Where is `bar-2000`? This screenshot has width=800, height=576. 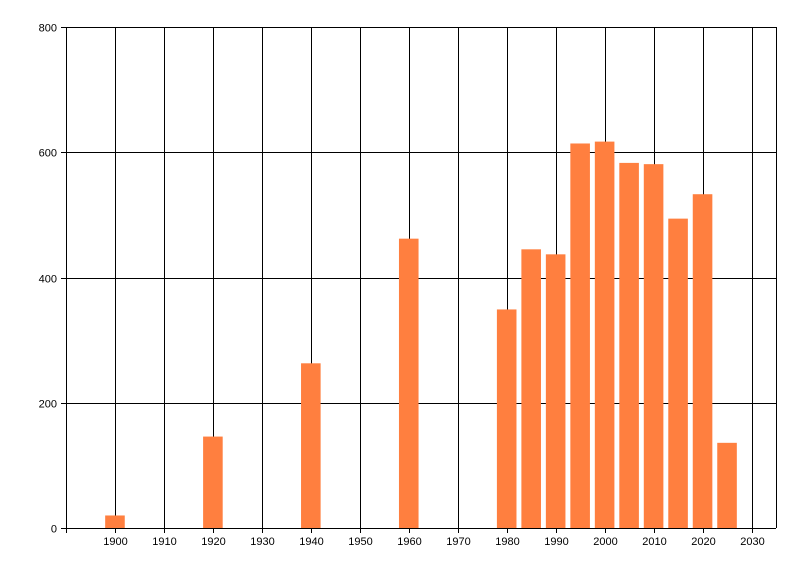 bar-2000 is located at coordinates (604, 334).